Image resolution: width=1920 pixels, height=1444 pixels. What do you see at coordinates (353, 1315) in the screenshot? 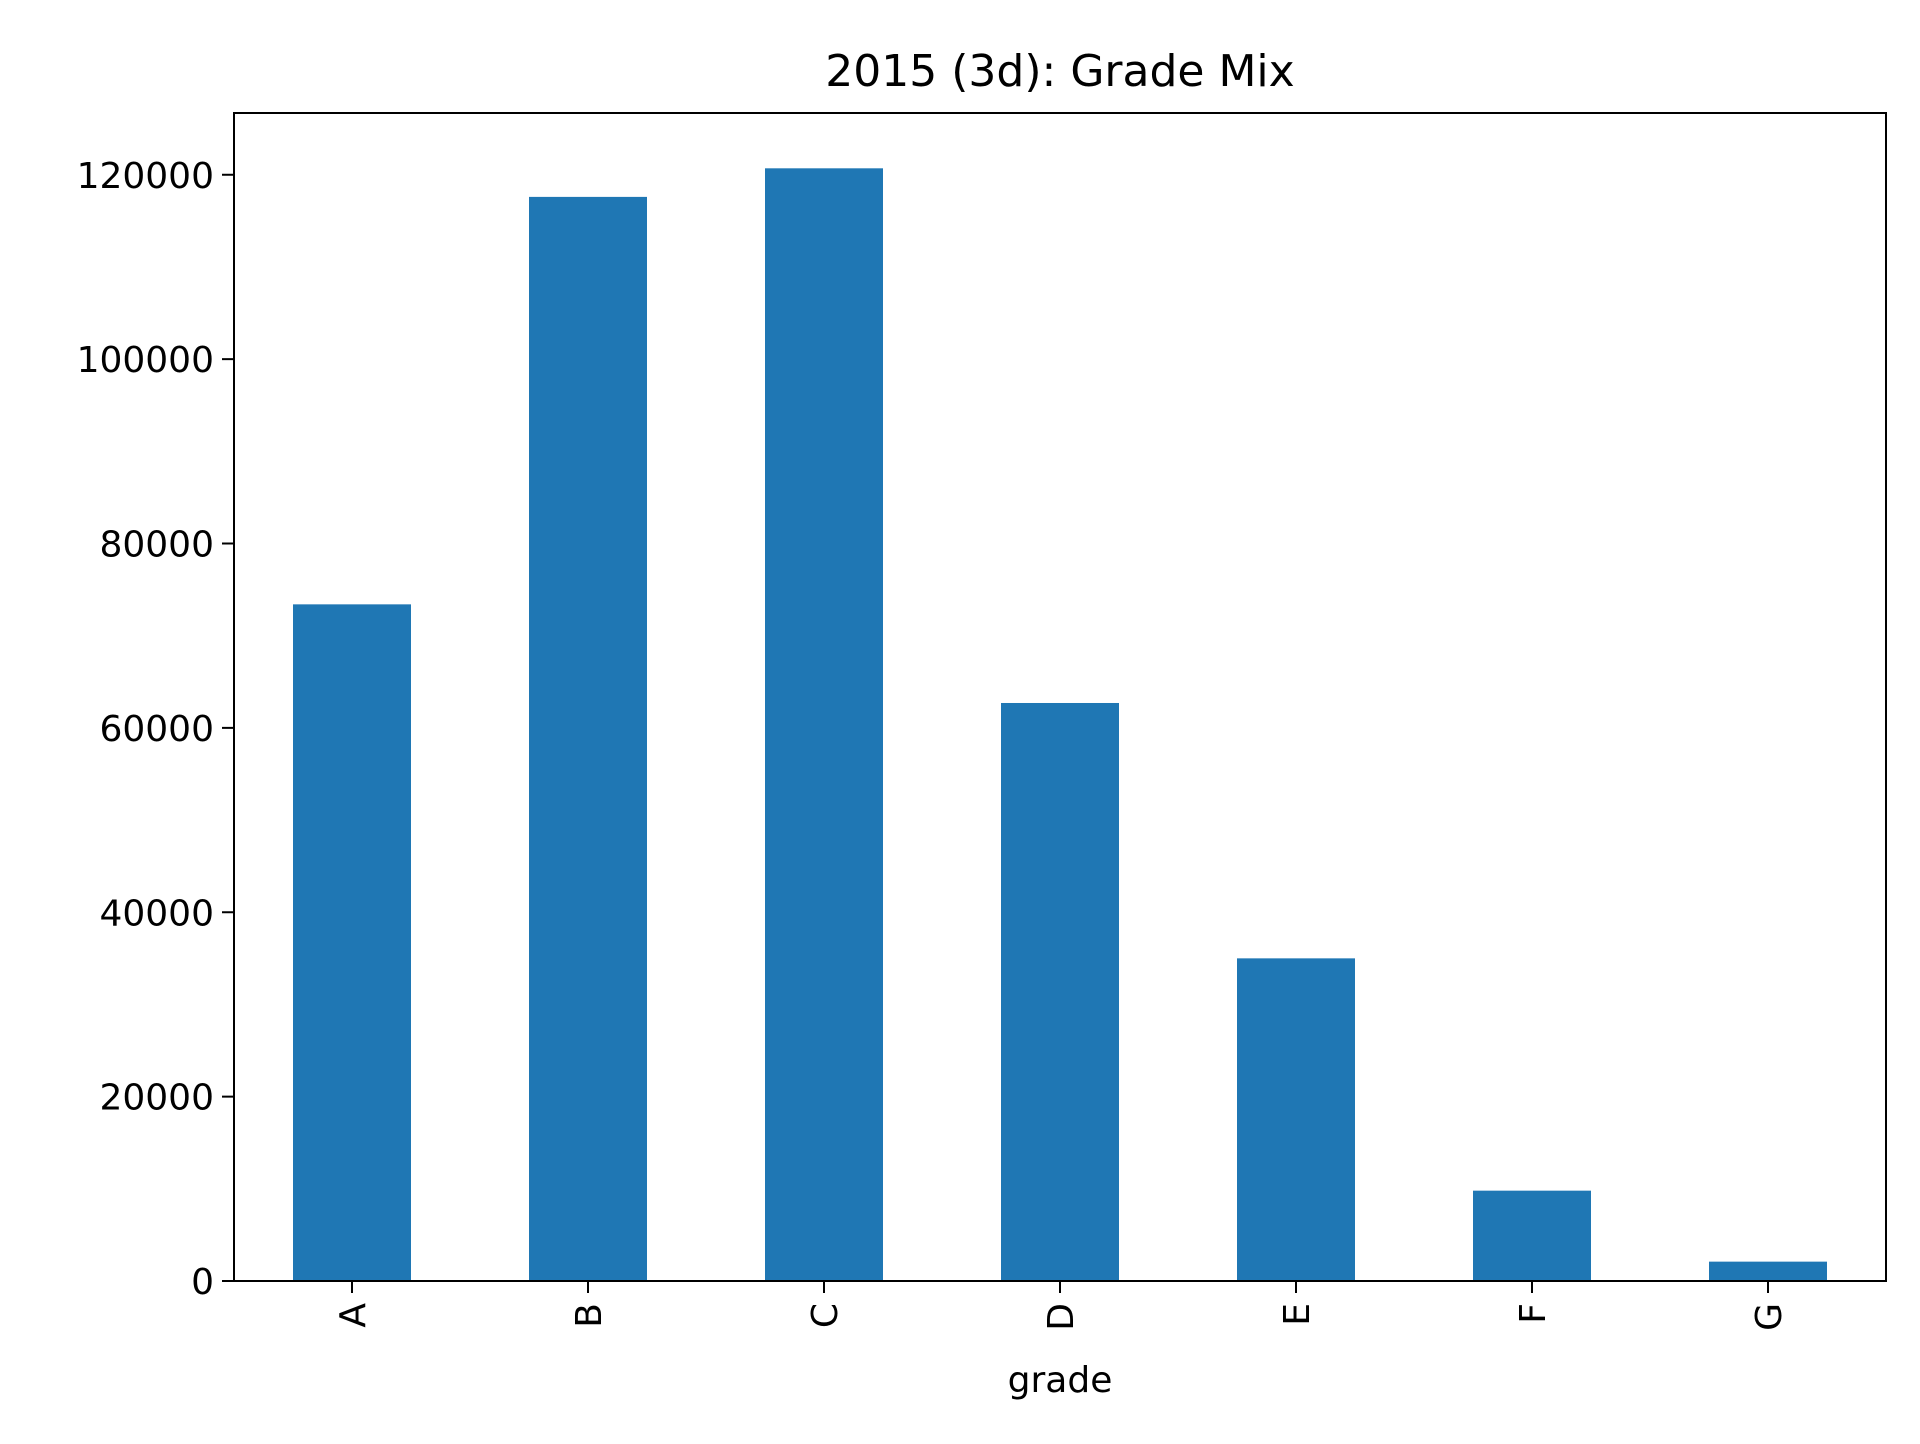
I see `x-tick-label: A` at bounding box center [353, 1315].